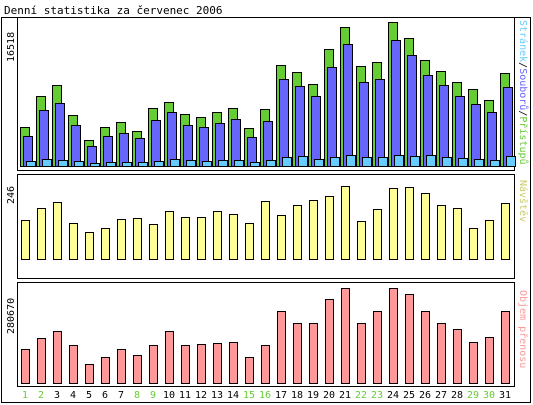  I want to click on x-tick-label: 12, so click(201, 395).